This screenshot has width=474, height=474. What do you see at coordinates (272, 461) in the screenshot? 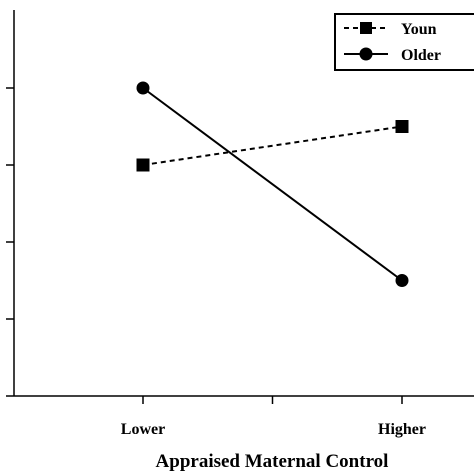
I see `x-axis-title: Appraised Maternal Control` at bounding box center [272, 461].